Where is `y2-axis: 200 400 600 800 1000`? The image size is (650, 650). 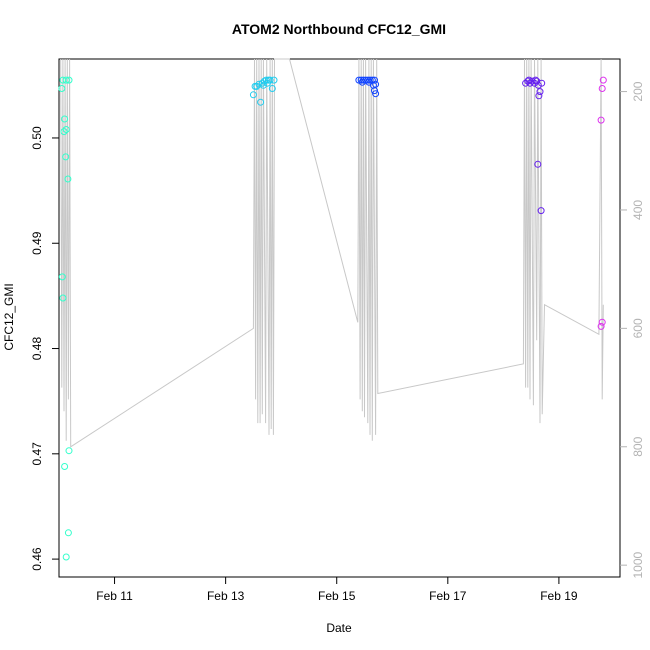 y2-axis: 200 400 600 800 1000 is located at coordinates (632, 330).